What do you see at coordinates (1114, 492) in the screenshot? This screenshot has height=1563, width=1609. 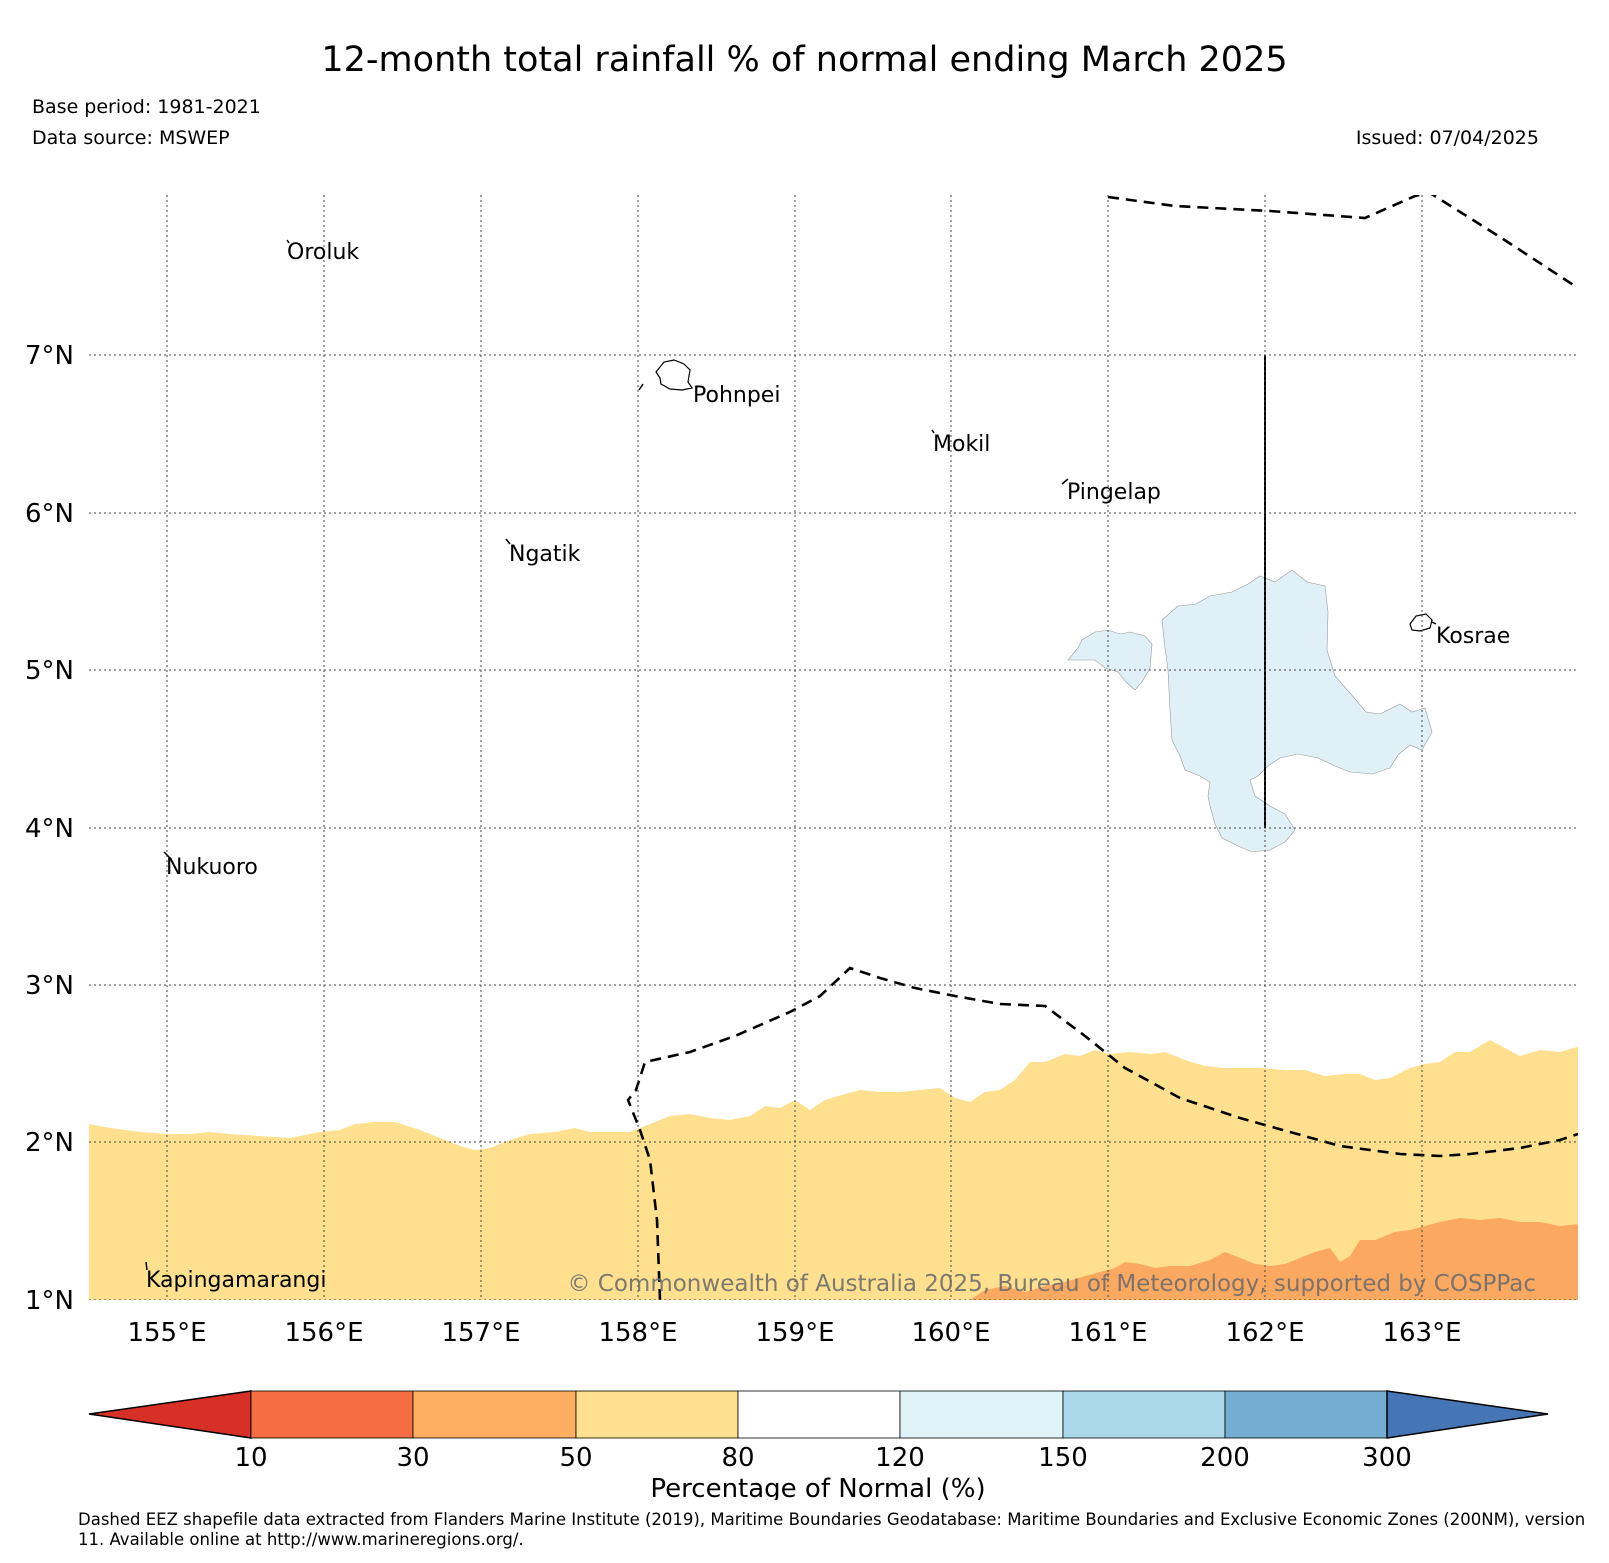 I see `island-label-pingelap: Pingelap` at bounding box center [1114, 492].